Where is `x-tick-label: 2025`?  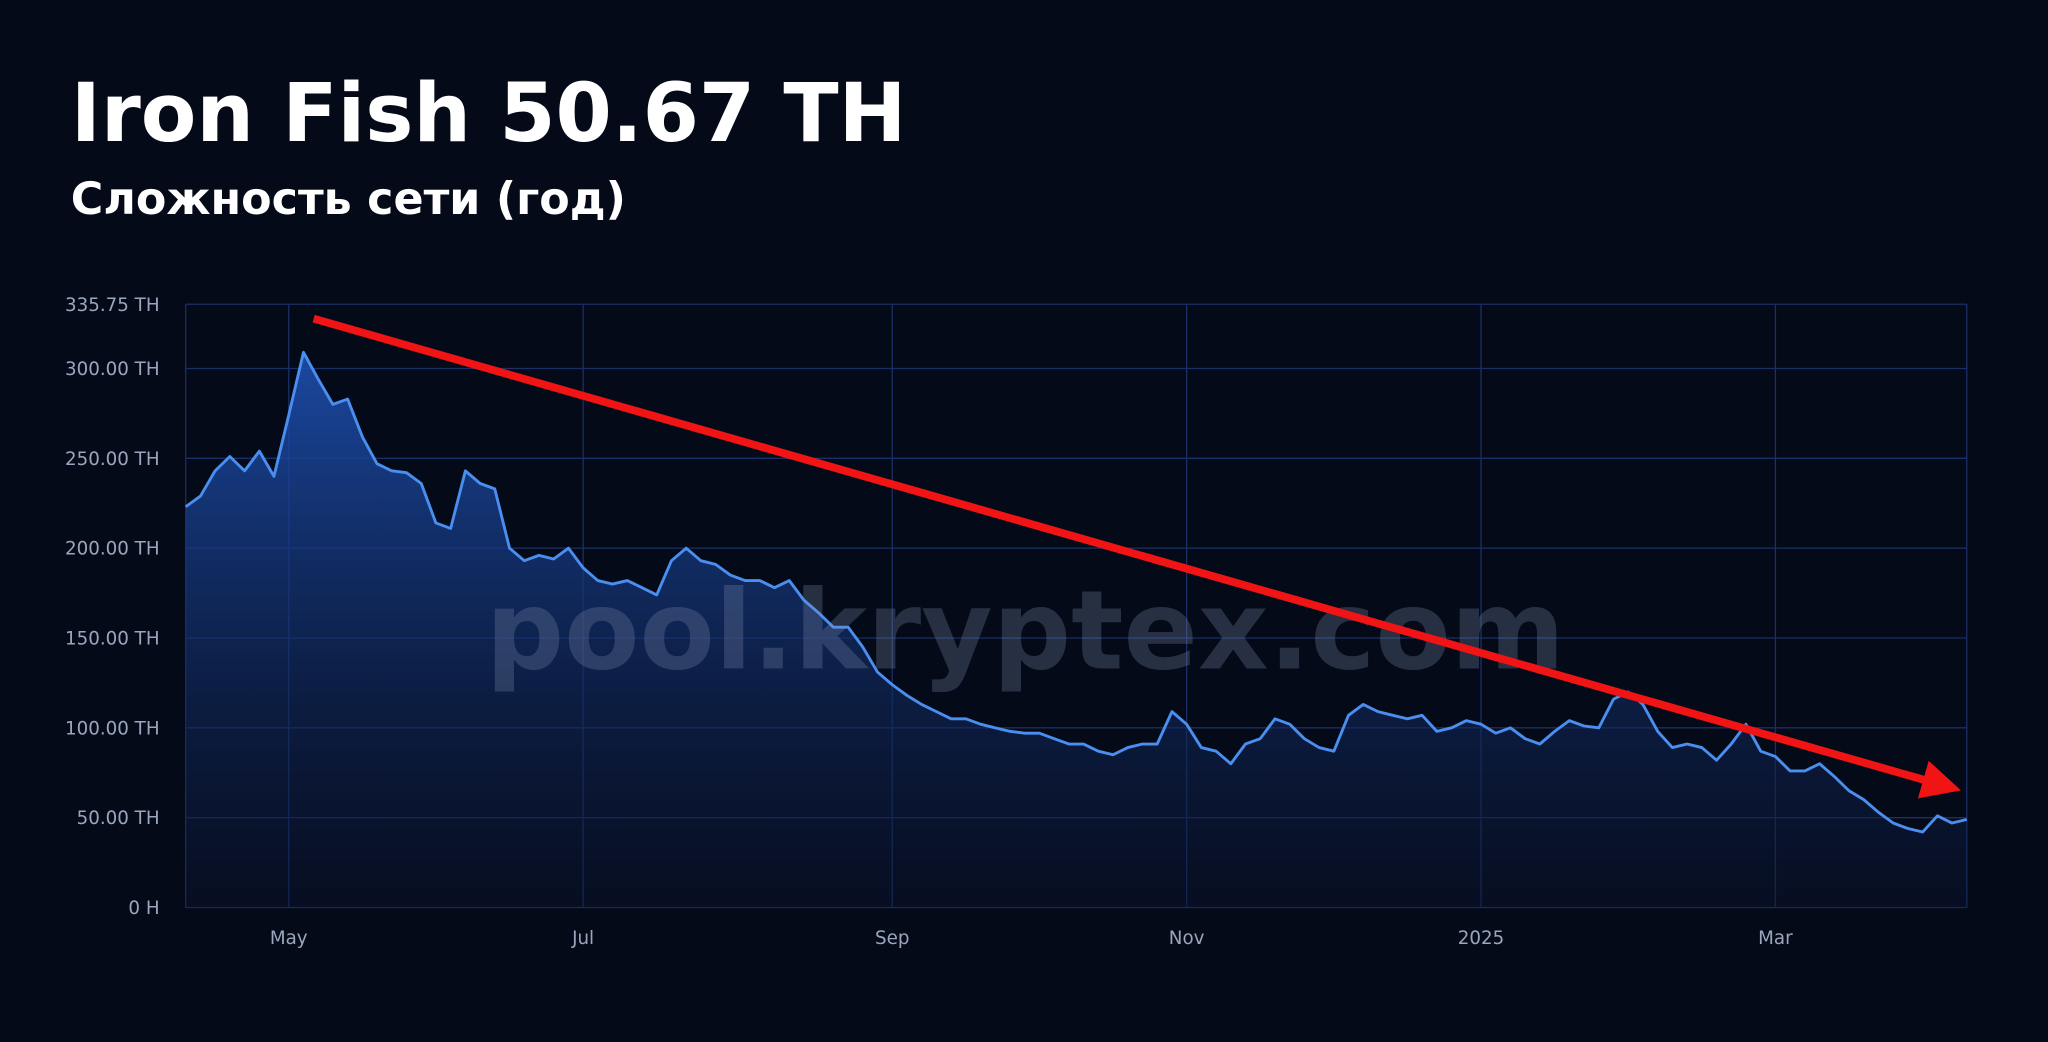
x-tick-label: 2025 is located at coordinates (1481, 938).